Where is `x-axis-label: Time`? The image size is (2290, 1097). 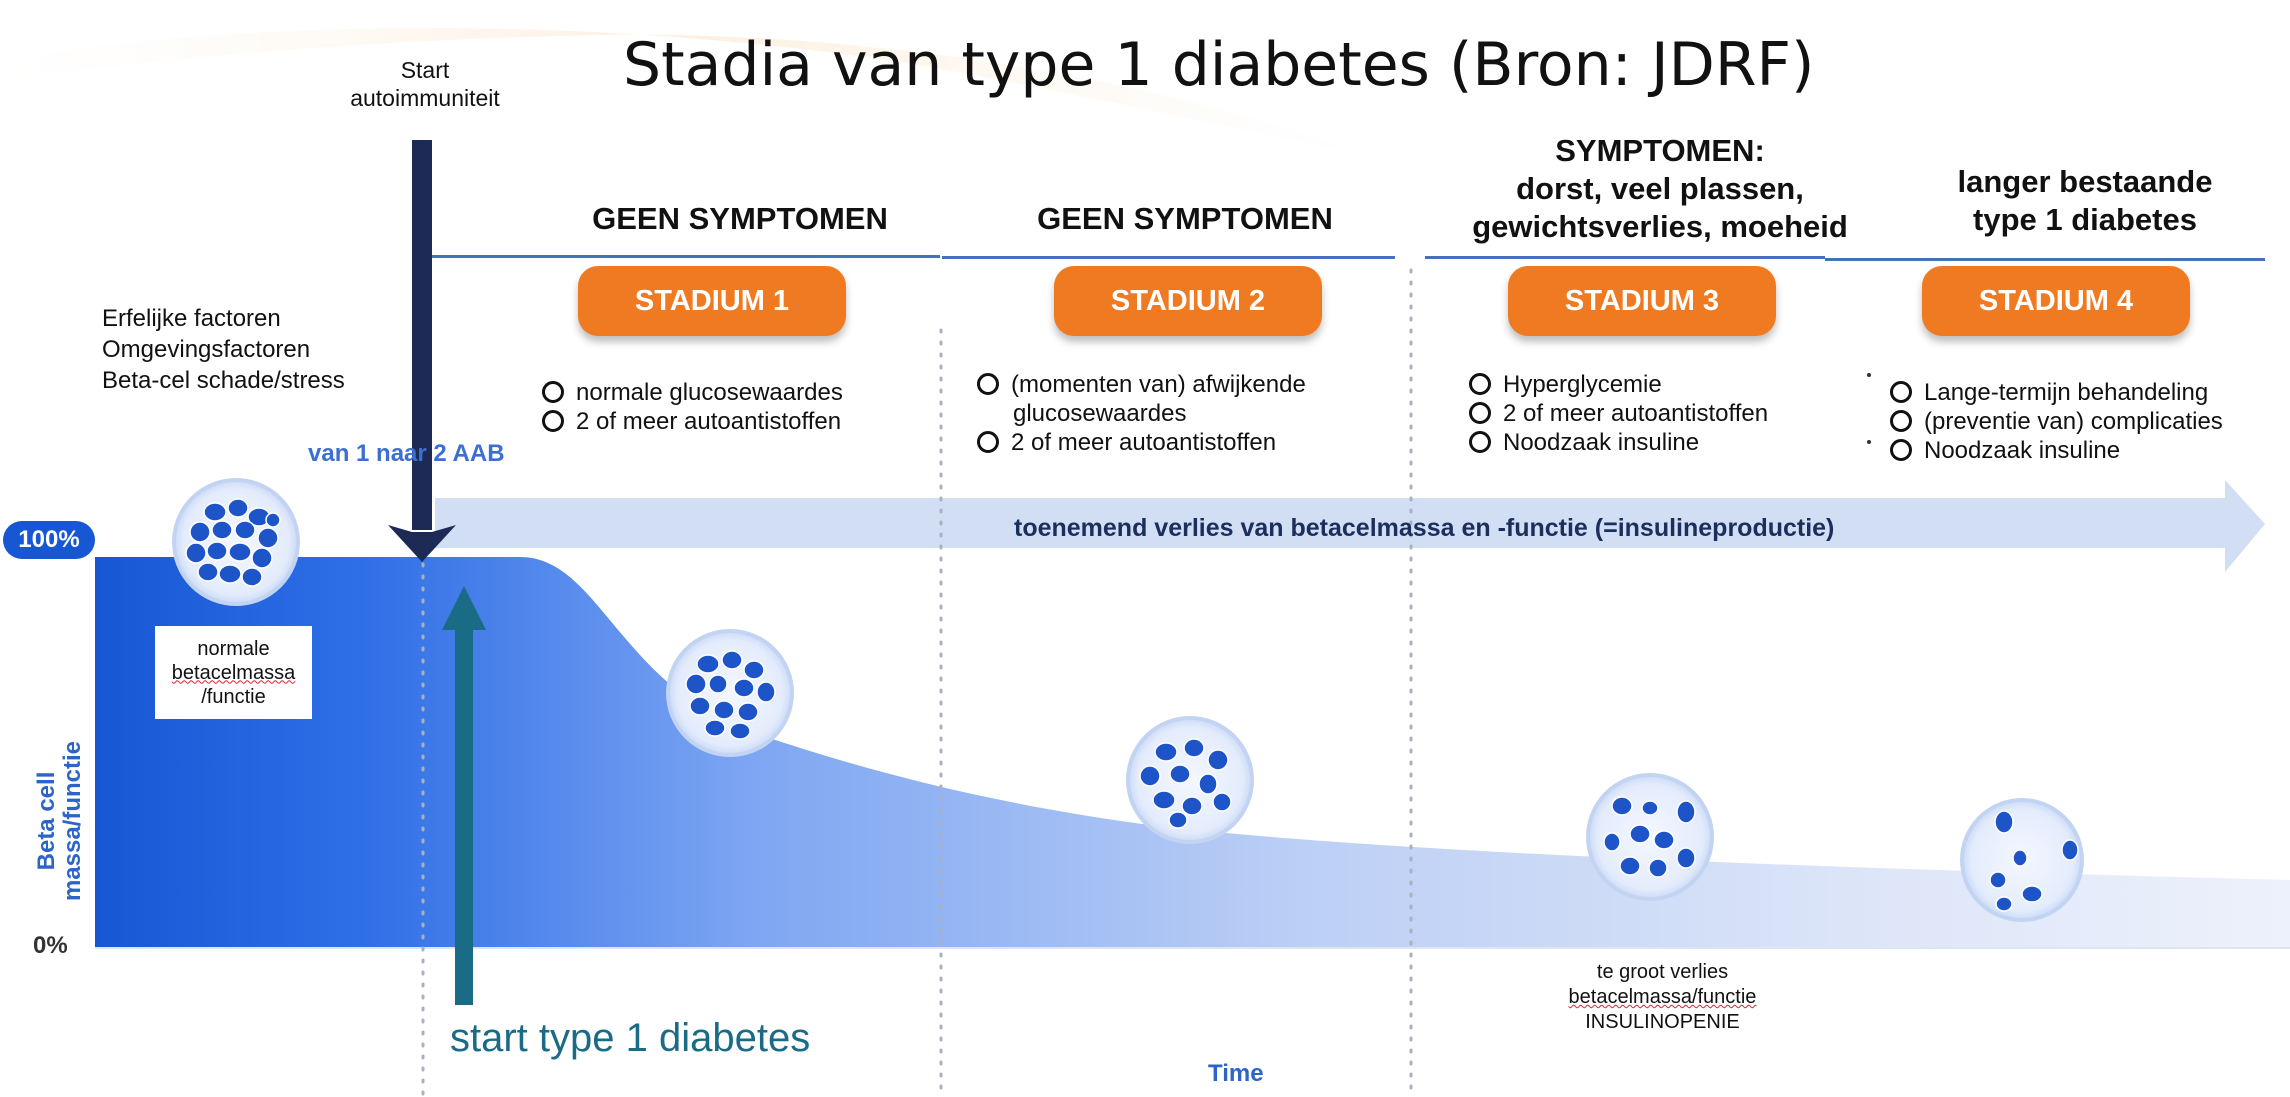 x-axis-label: Time is located at coordinates (1236, 1073).